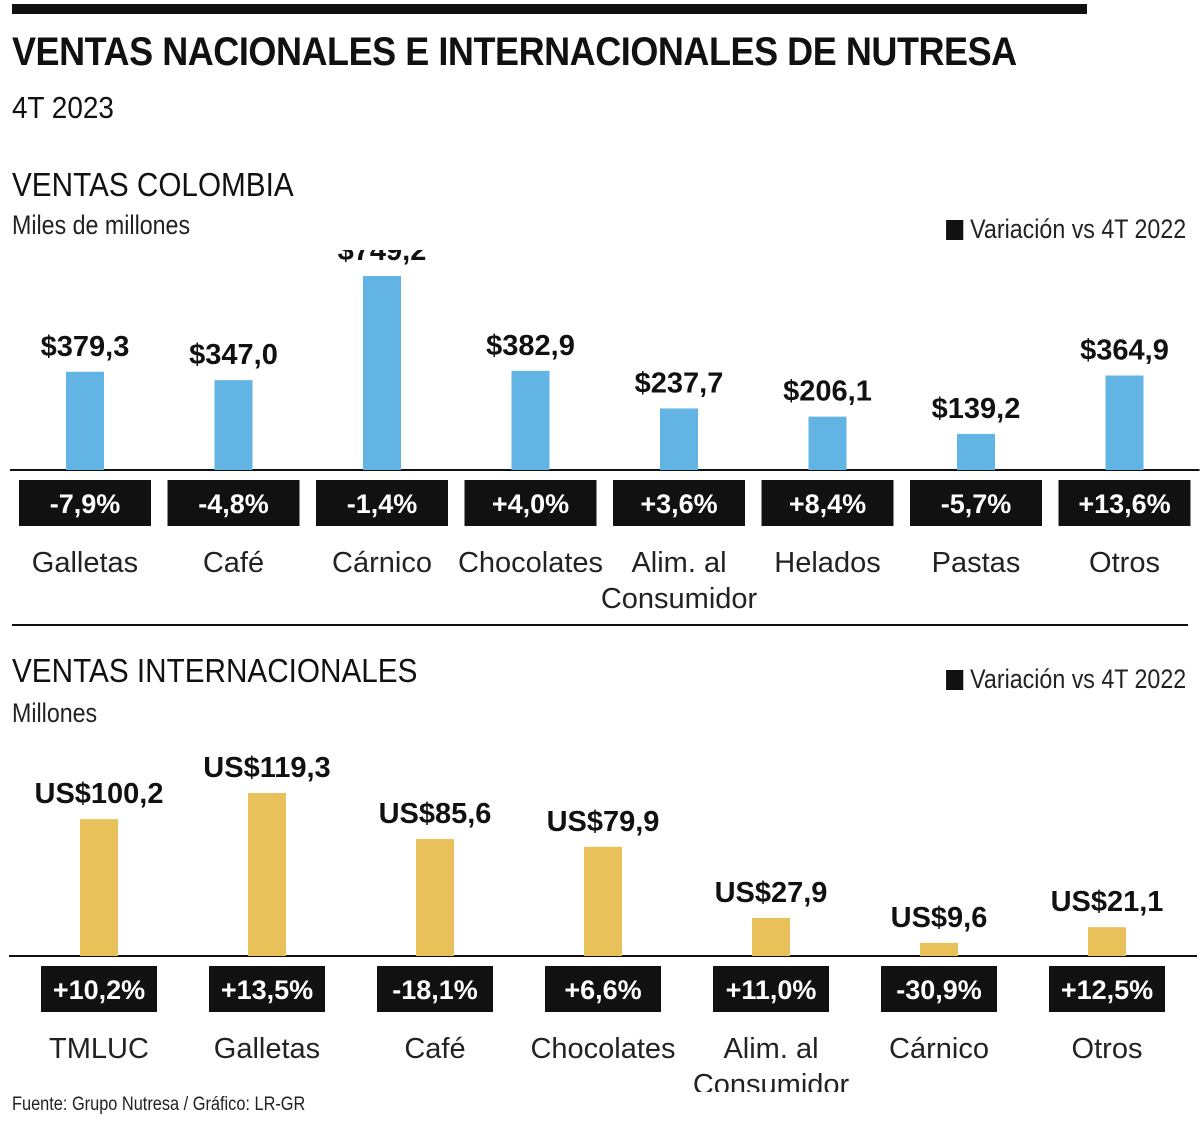  What do you see at coordinates (603, 822) in the screenshot?
I see `bar-value-label: US$79,9` at bounding box center [603, 822].